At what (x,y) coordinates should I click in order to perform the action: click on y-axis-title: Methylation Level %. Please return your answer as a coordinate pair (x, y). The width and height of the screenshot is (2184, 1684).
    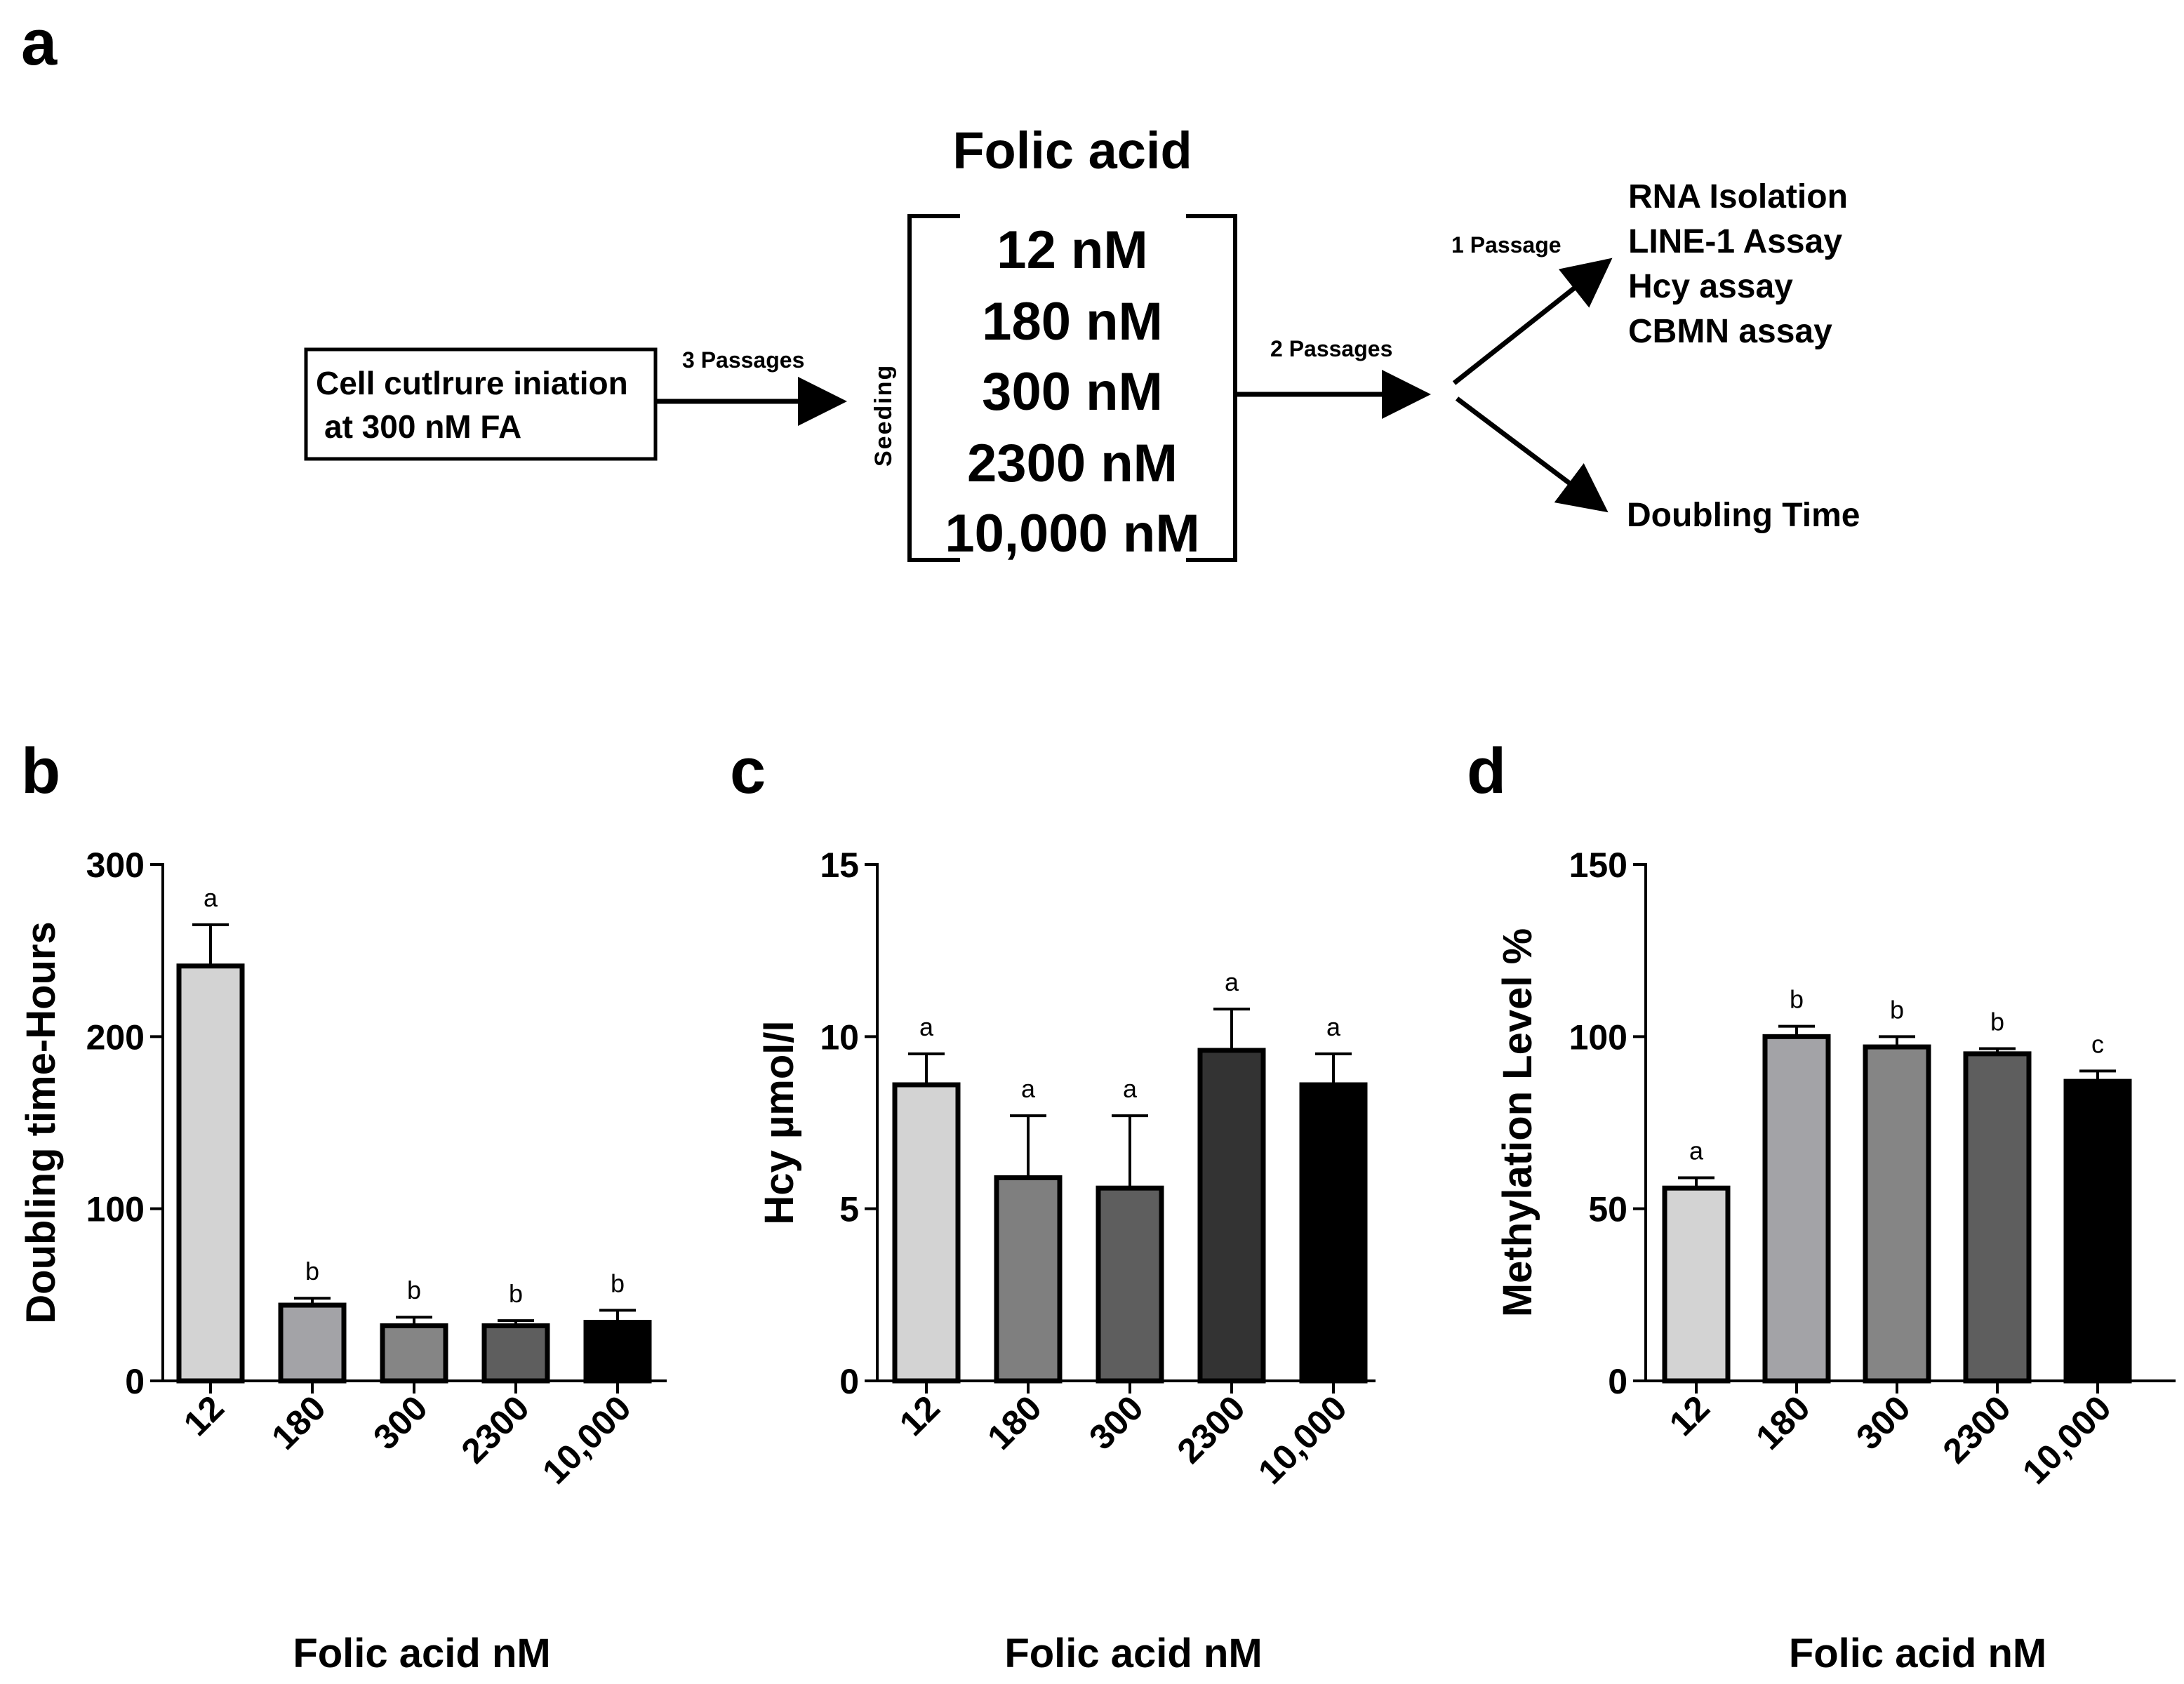
    Looking at the image, I should click on (1518, 1122).